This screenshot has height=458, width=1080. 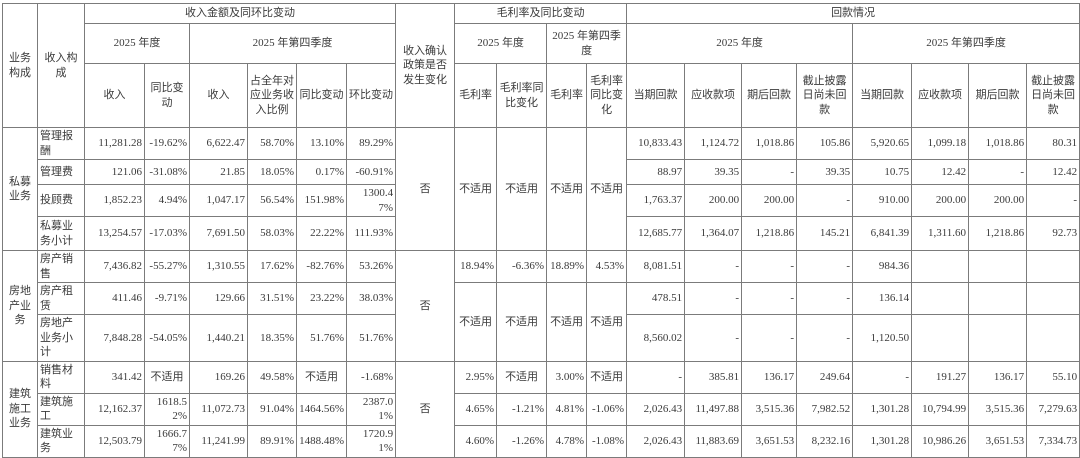 I want to click on cell: 53.26%, so click(x=371, y=267).